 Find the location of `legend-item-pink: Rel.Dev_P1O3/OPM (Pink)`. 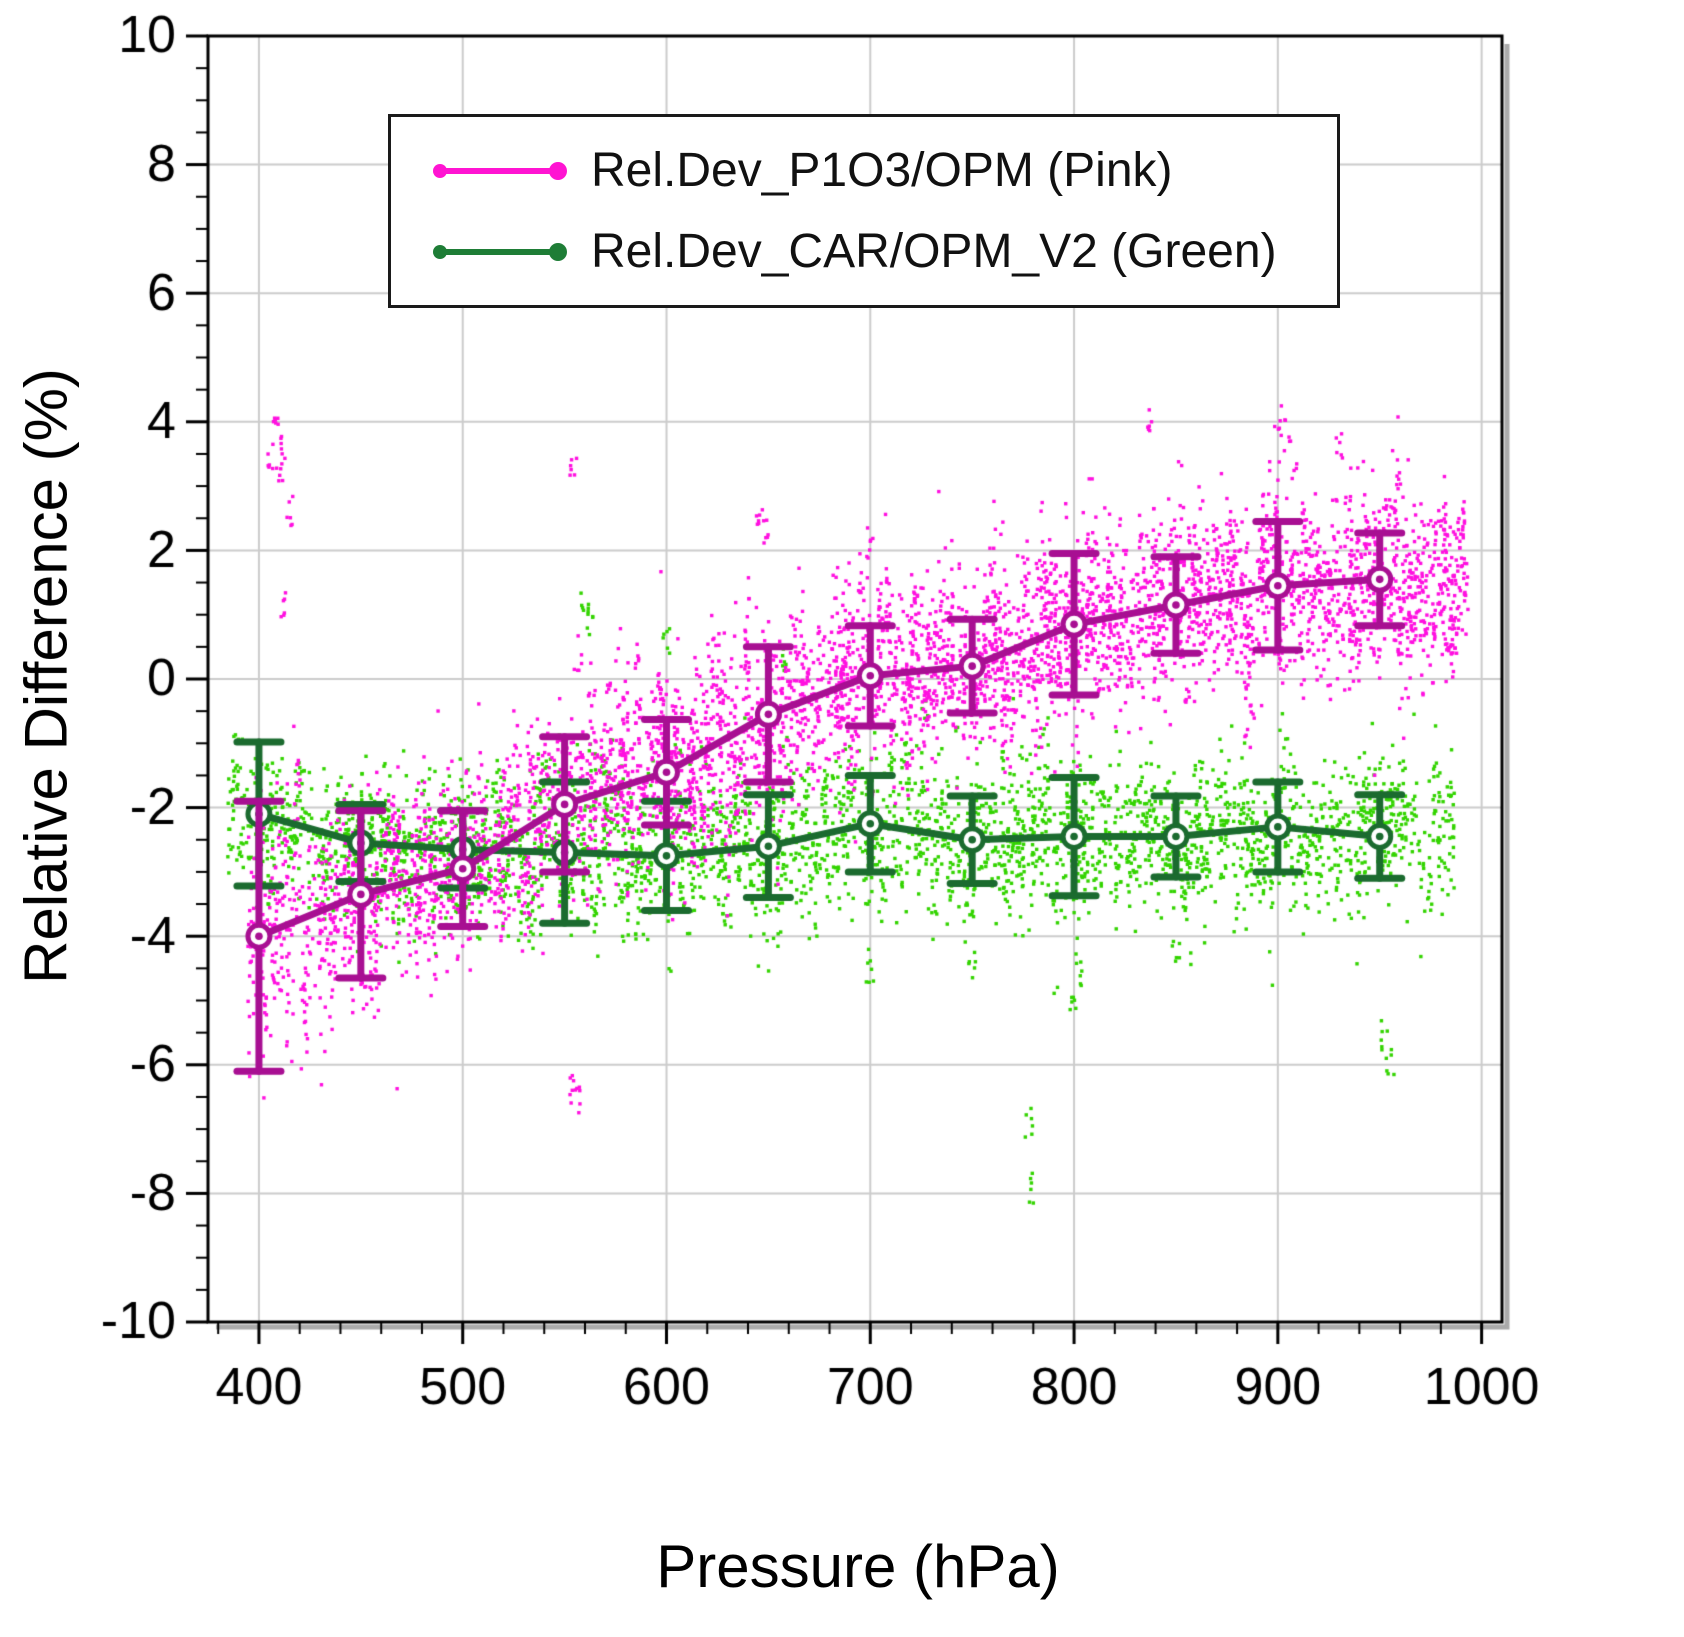

legend-item-pink: Rel.Dev_P1O3/OPM (Pink) is located at coordinates (868, 170).